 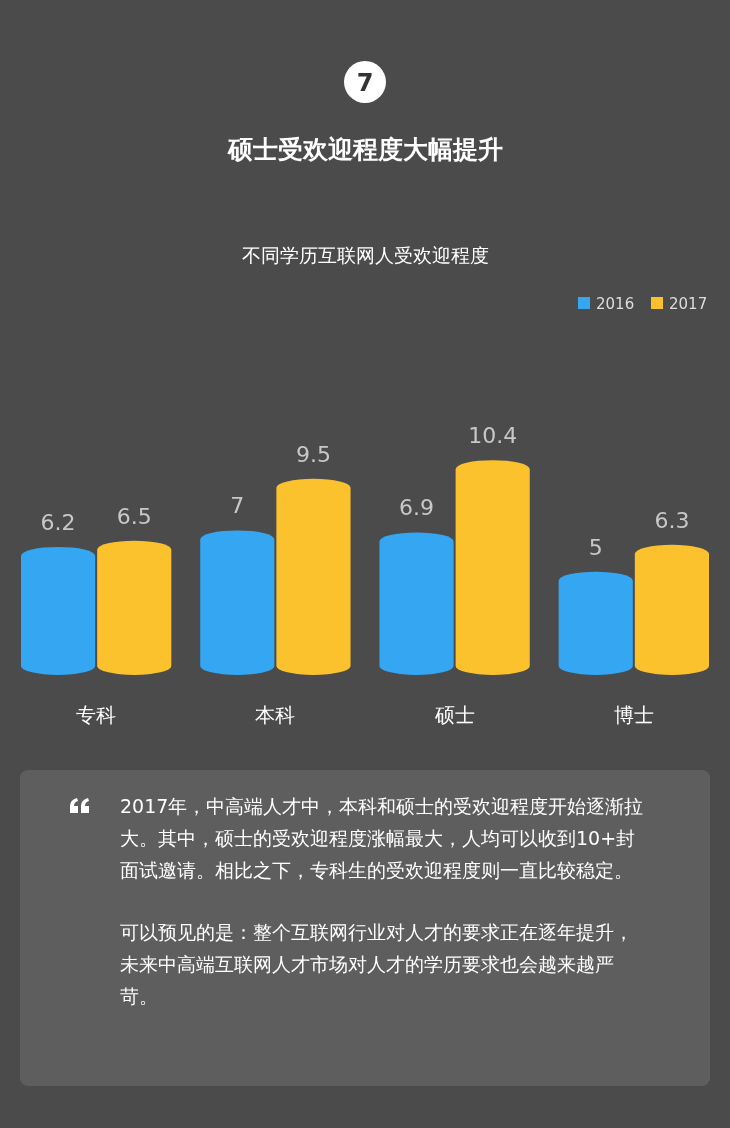 What do you see at coordinates (134, 516) in the screenshot?
I see `data-label: 6.5` at bounding box center [134, 516].